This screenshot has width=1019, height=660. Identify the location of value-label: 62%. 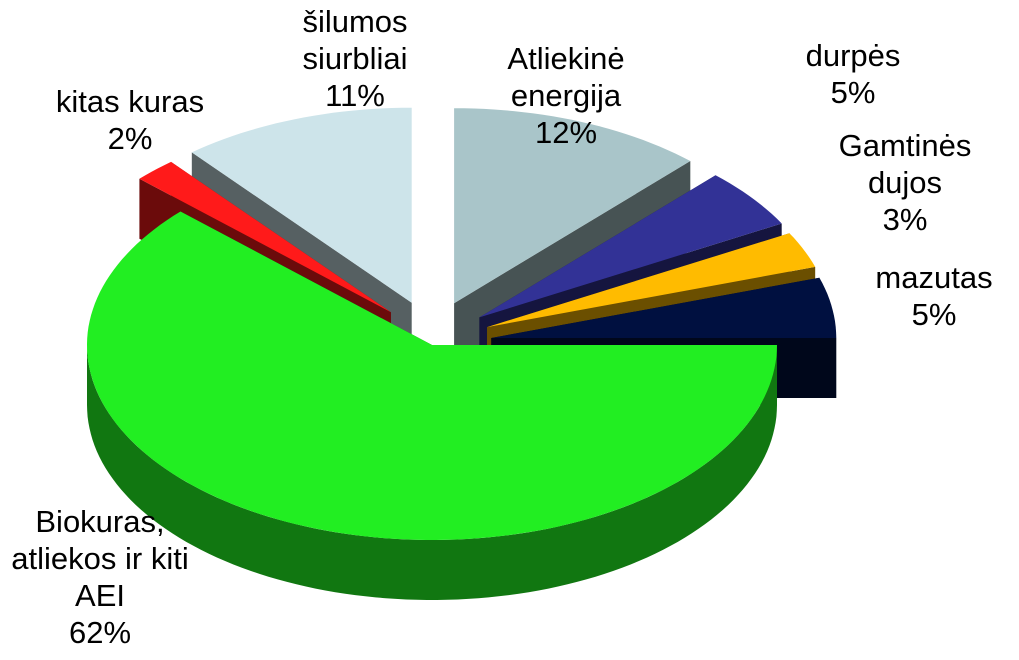
(100, 632).